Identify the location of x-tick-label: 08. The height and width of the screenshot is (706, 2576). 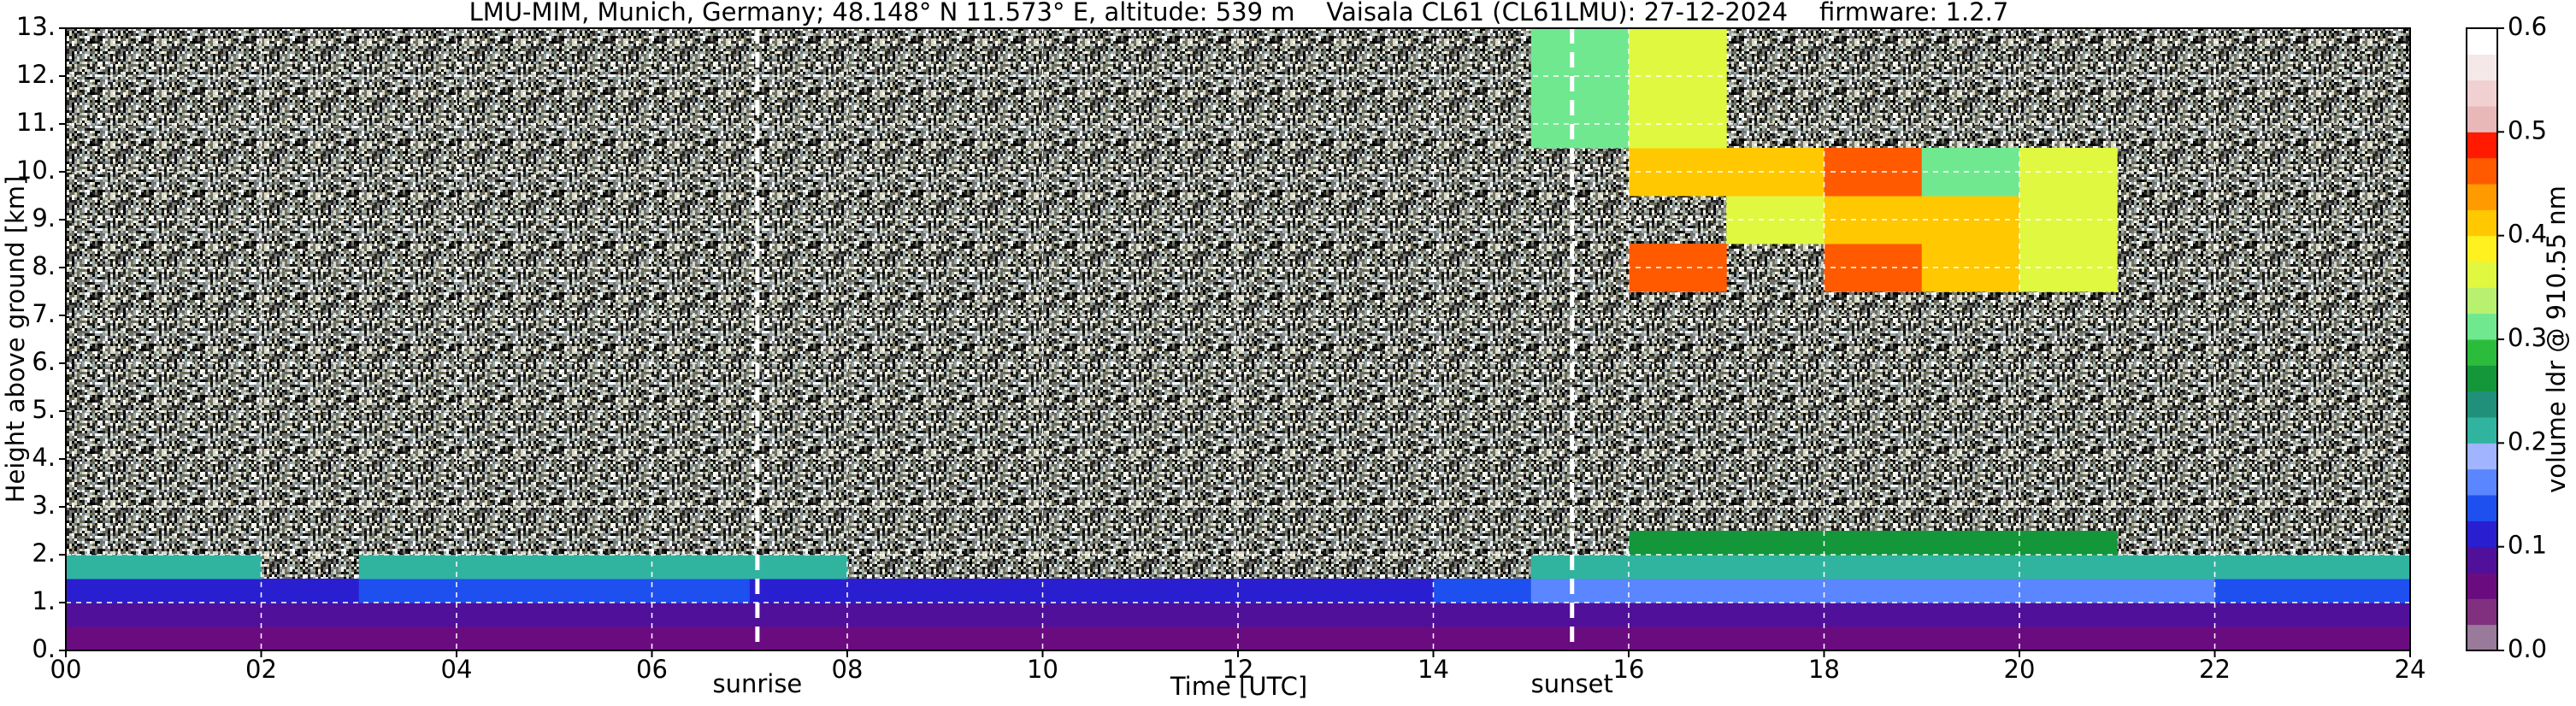
(848, 669).